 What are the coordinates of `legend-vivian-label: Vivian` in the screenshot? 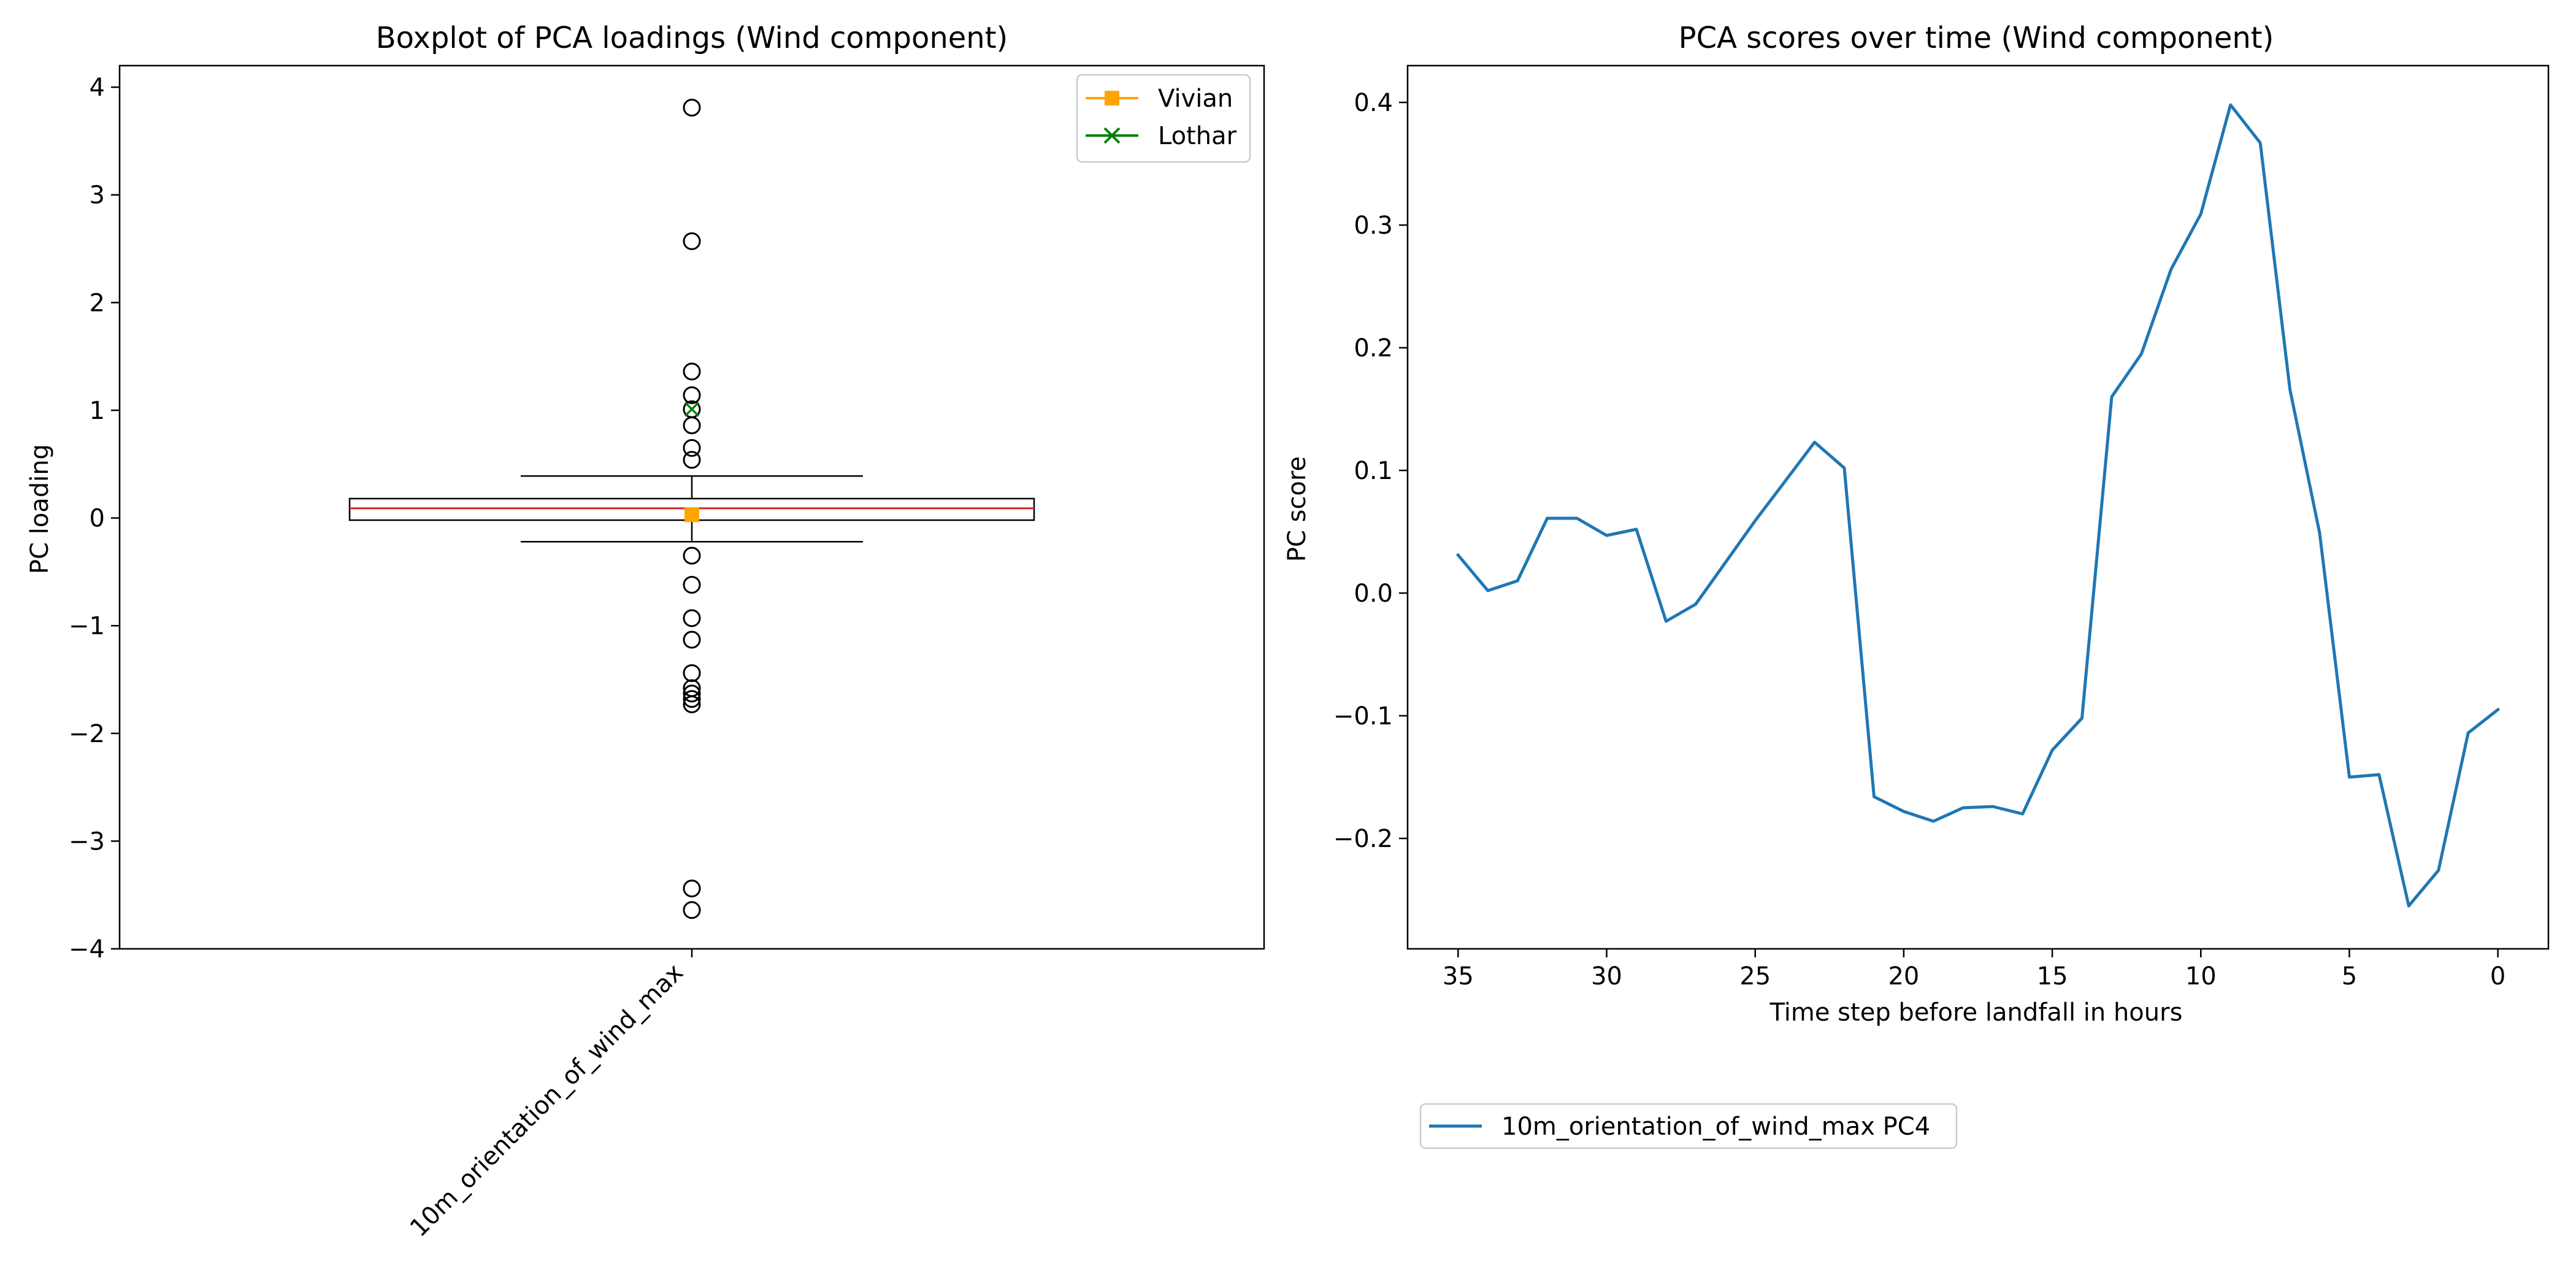 It's located at (1195, 99).